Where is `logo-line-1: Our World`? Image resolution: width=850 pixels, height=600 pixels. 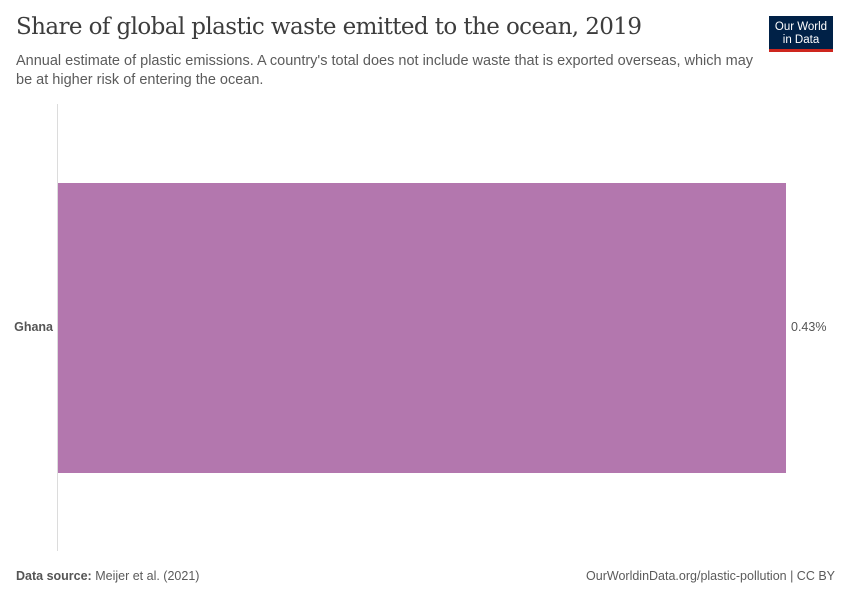
logo-line-1: Our World is located at coordinates (801, 26).